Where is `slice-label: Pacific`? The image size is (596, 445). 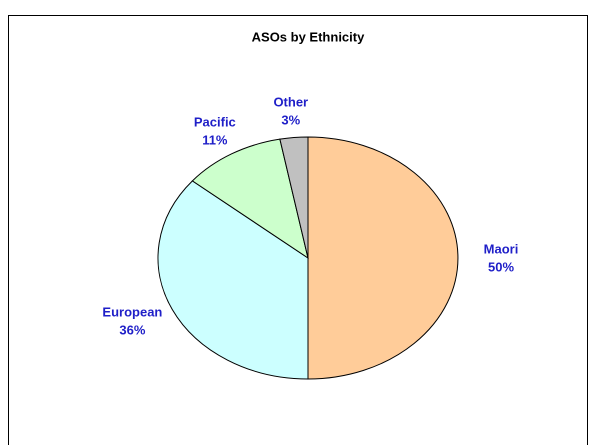 slice-label: Pacific is located at coordinates (215, 121).